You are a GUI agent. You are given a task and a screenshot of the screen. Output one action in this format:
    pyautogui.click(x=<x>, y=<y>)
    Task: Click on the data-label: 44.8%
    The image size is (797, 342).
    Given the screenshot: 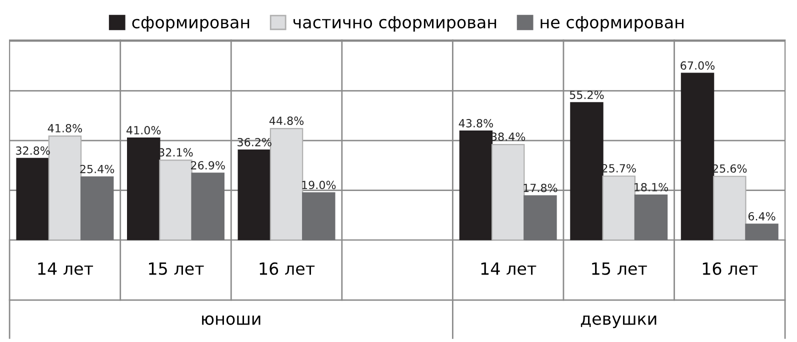 What is the action you would take?
    pyautogui.click(x=286, y=120)
    